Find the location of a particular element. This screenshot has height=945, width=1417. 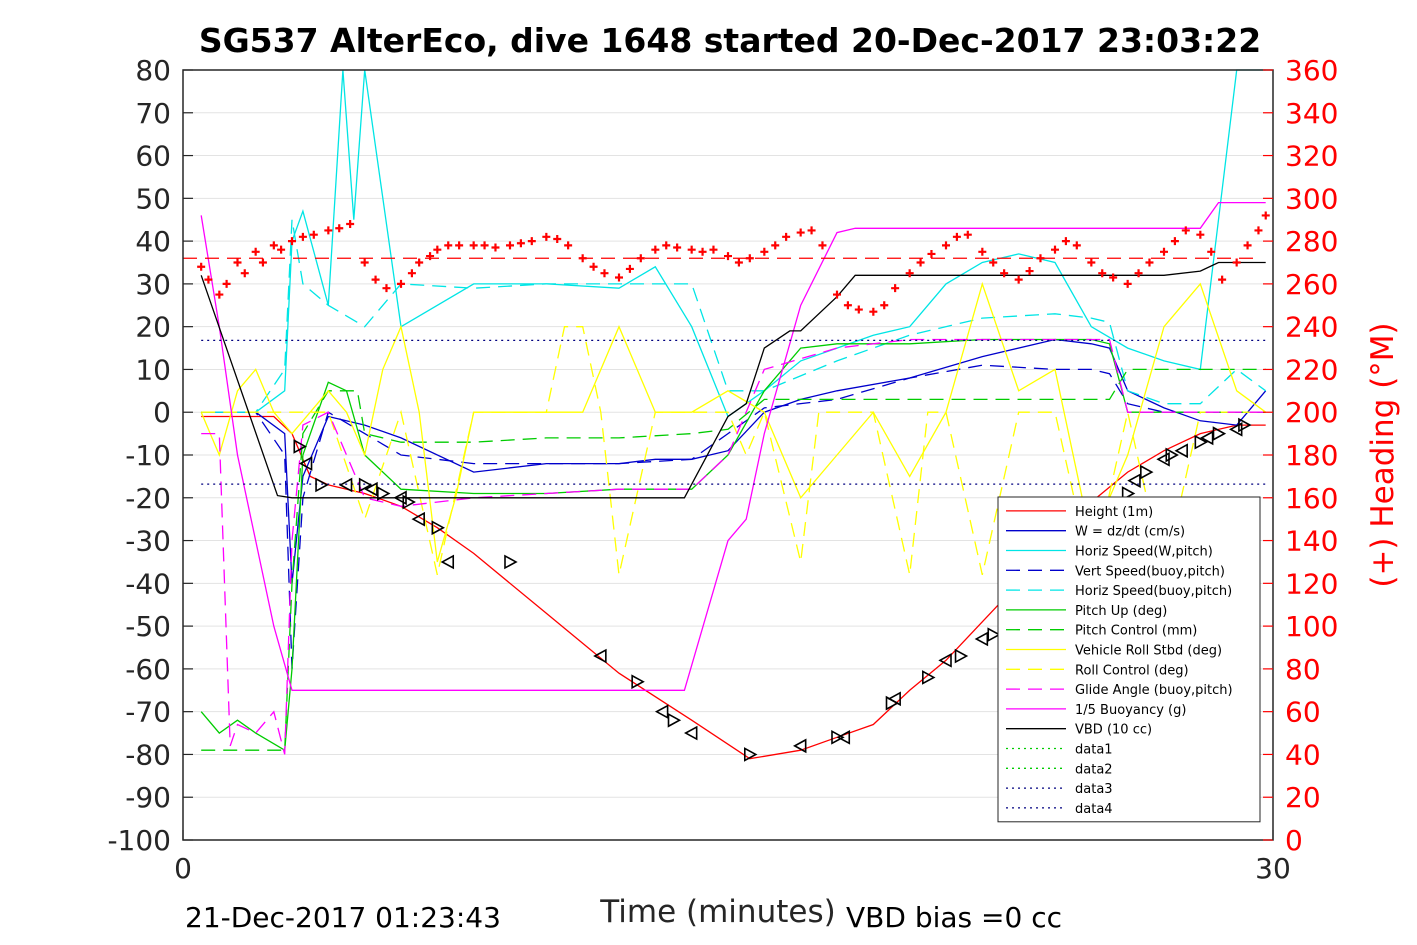

x-tick-label: 30 is located at coordinates (1273, 868).